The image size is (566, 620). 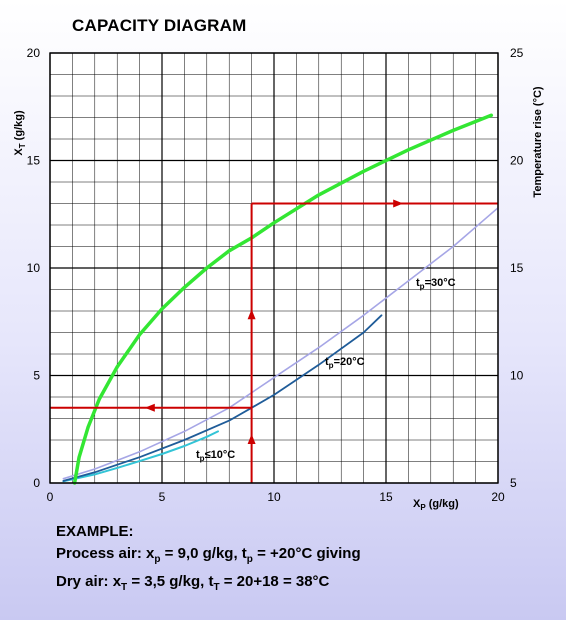 What do you see at coordinates (251, 439) in the screenshot?
I see `arrowhead-up-lower` at bounding box center [251, 439].